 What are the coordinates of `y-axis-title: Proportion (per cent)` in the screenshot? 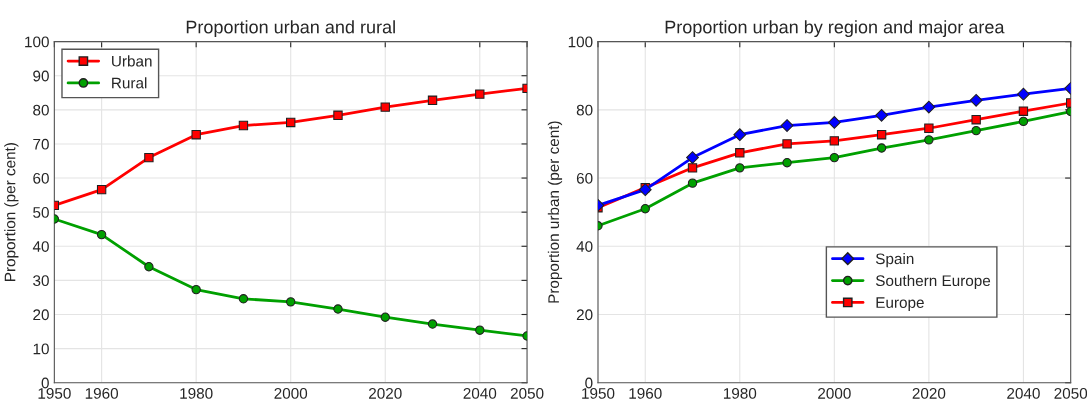 It's located at (11, 212).